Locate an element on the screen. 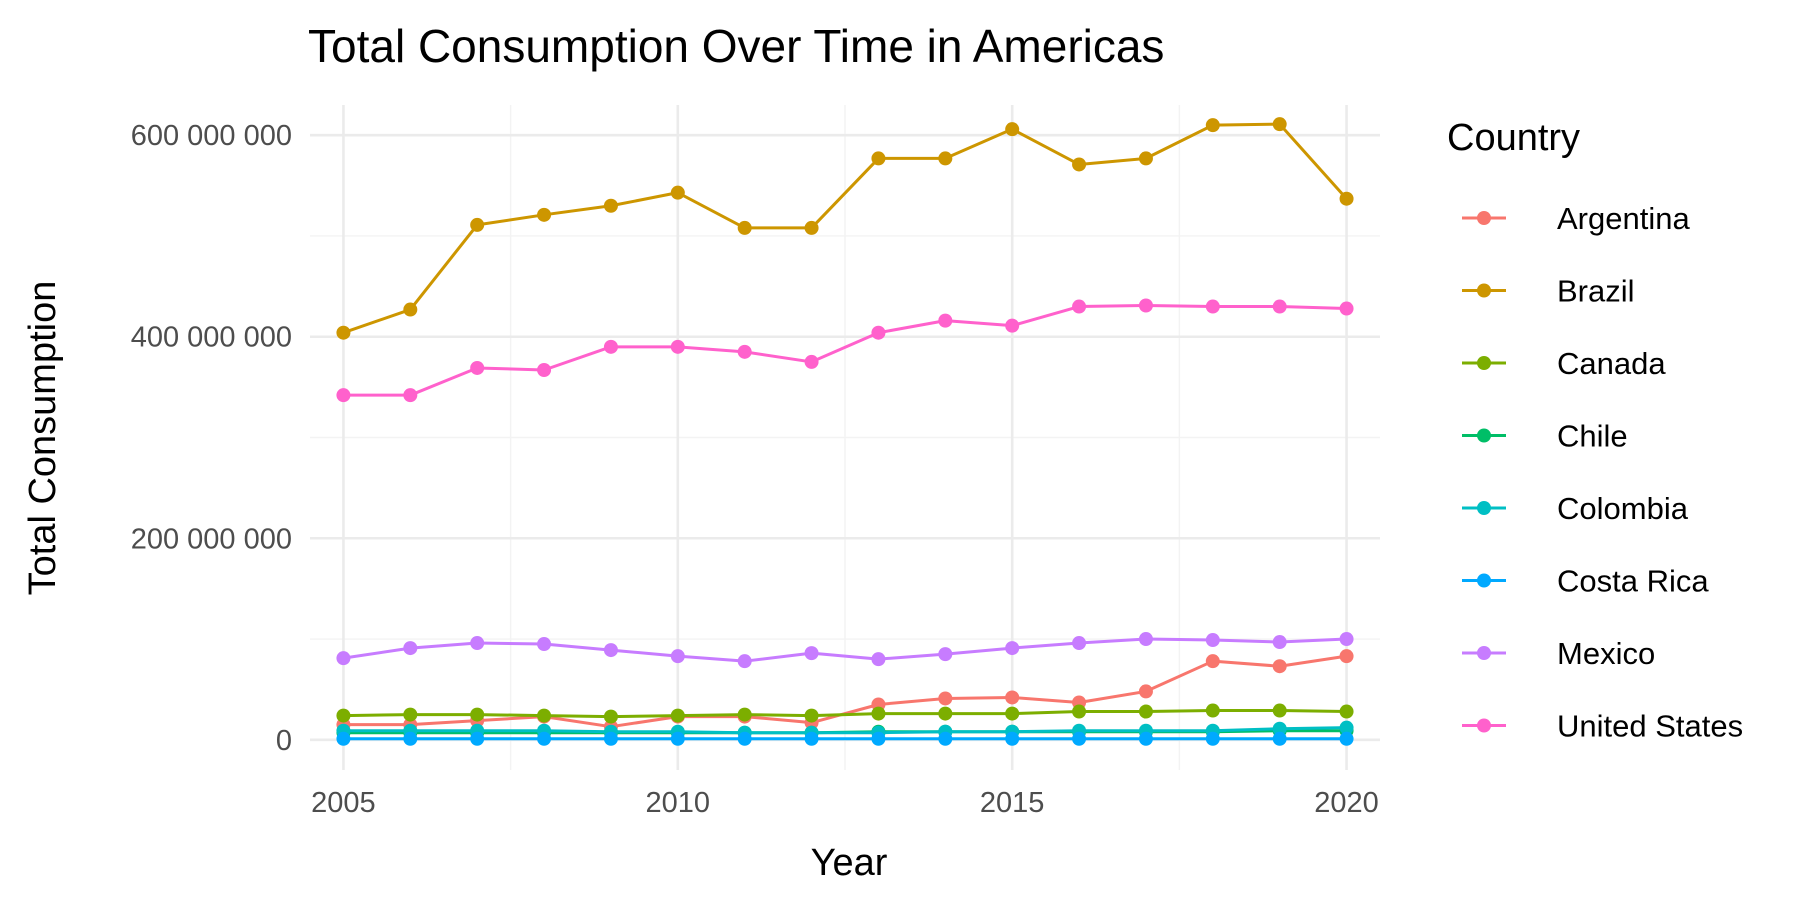  series-brazil is located at coordinates (845, 228).